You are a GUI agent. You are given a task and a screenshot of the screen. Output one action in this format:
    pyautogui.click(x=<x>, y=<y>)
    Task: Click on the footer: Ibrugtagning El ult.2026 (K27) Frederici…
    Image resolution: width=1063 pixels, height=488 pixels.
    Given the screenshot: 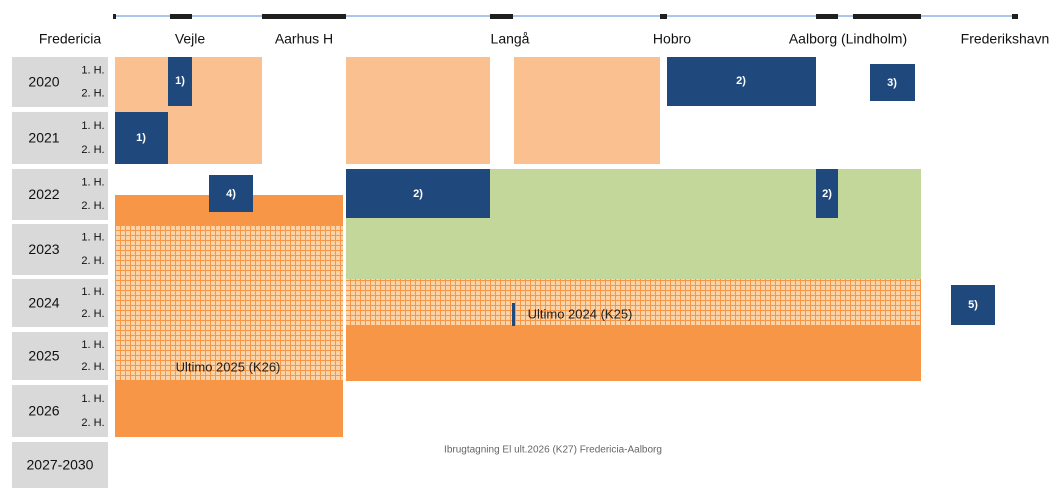 What is the action you would take?
    pyautogui.click(x=553, y=450)
    